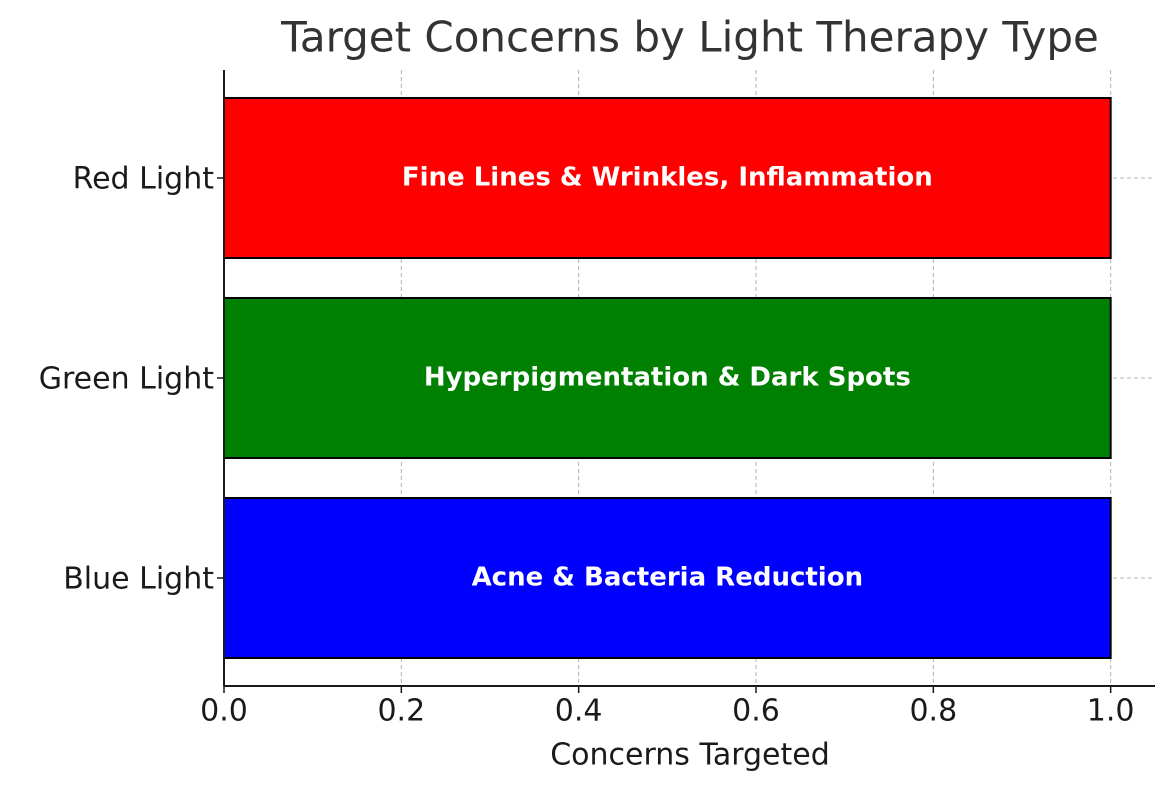 The width and height of the screenshot is (1174, 793). I want to click on y-tick-label: Green Light, so click(126, 379).